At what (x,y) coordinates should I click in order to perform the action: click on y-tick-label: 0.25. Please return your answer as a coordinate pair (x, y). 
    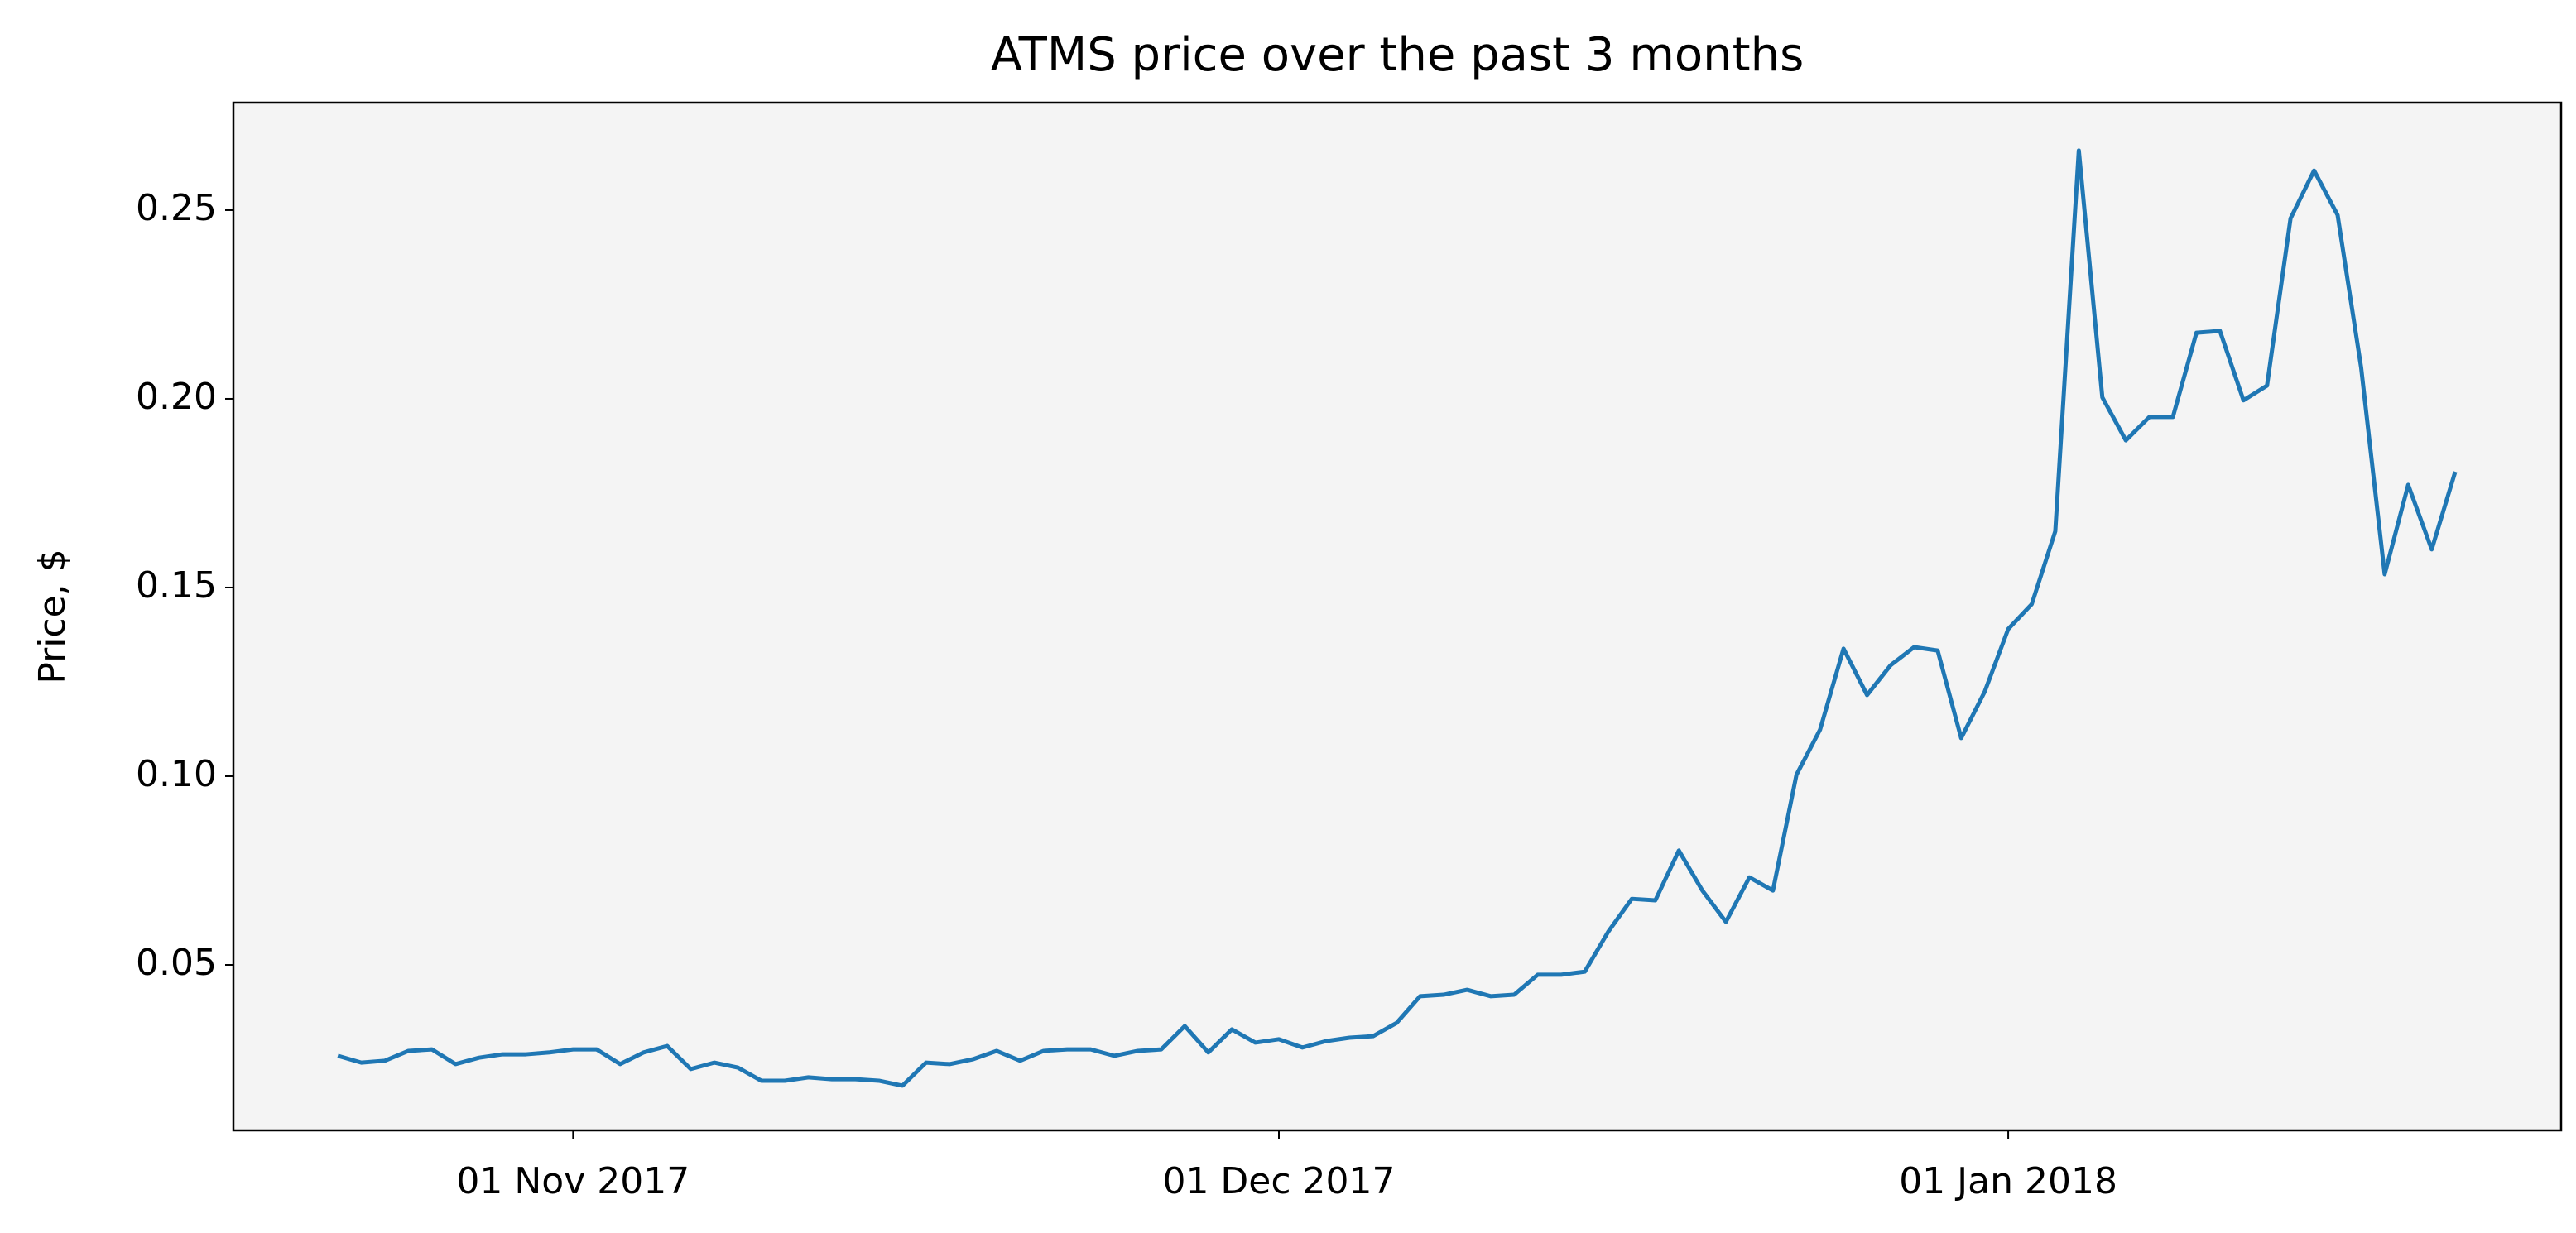
    Looking at the image, I should click on (176, 208).